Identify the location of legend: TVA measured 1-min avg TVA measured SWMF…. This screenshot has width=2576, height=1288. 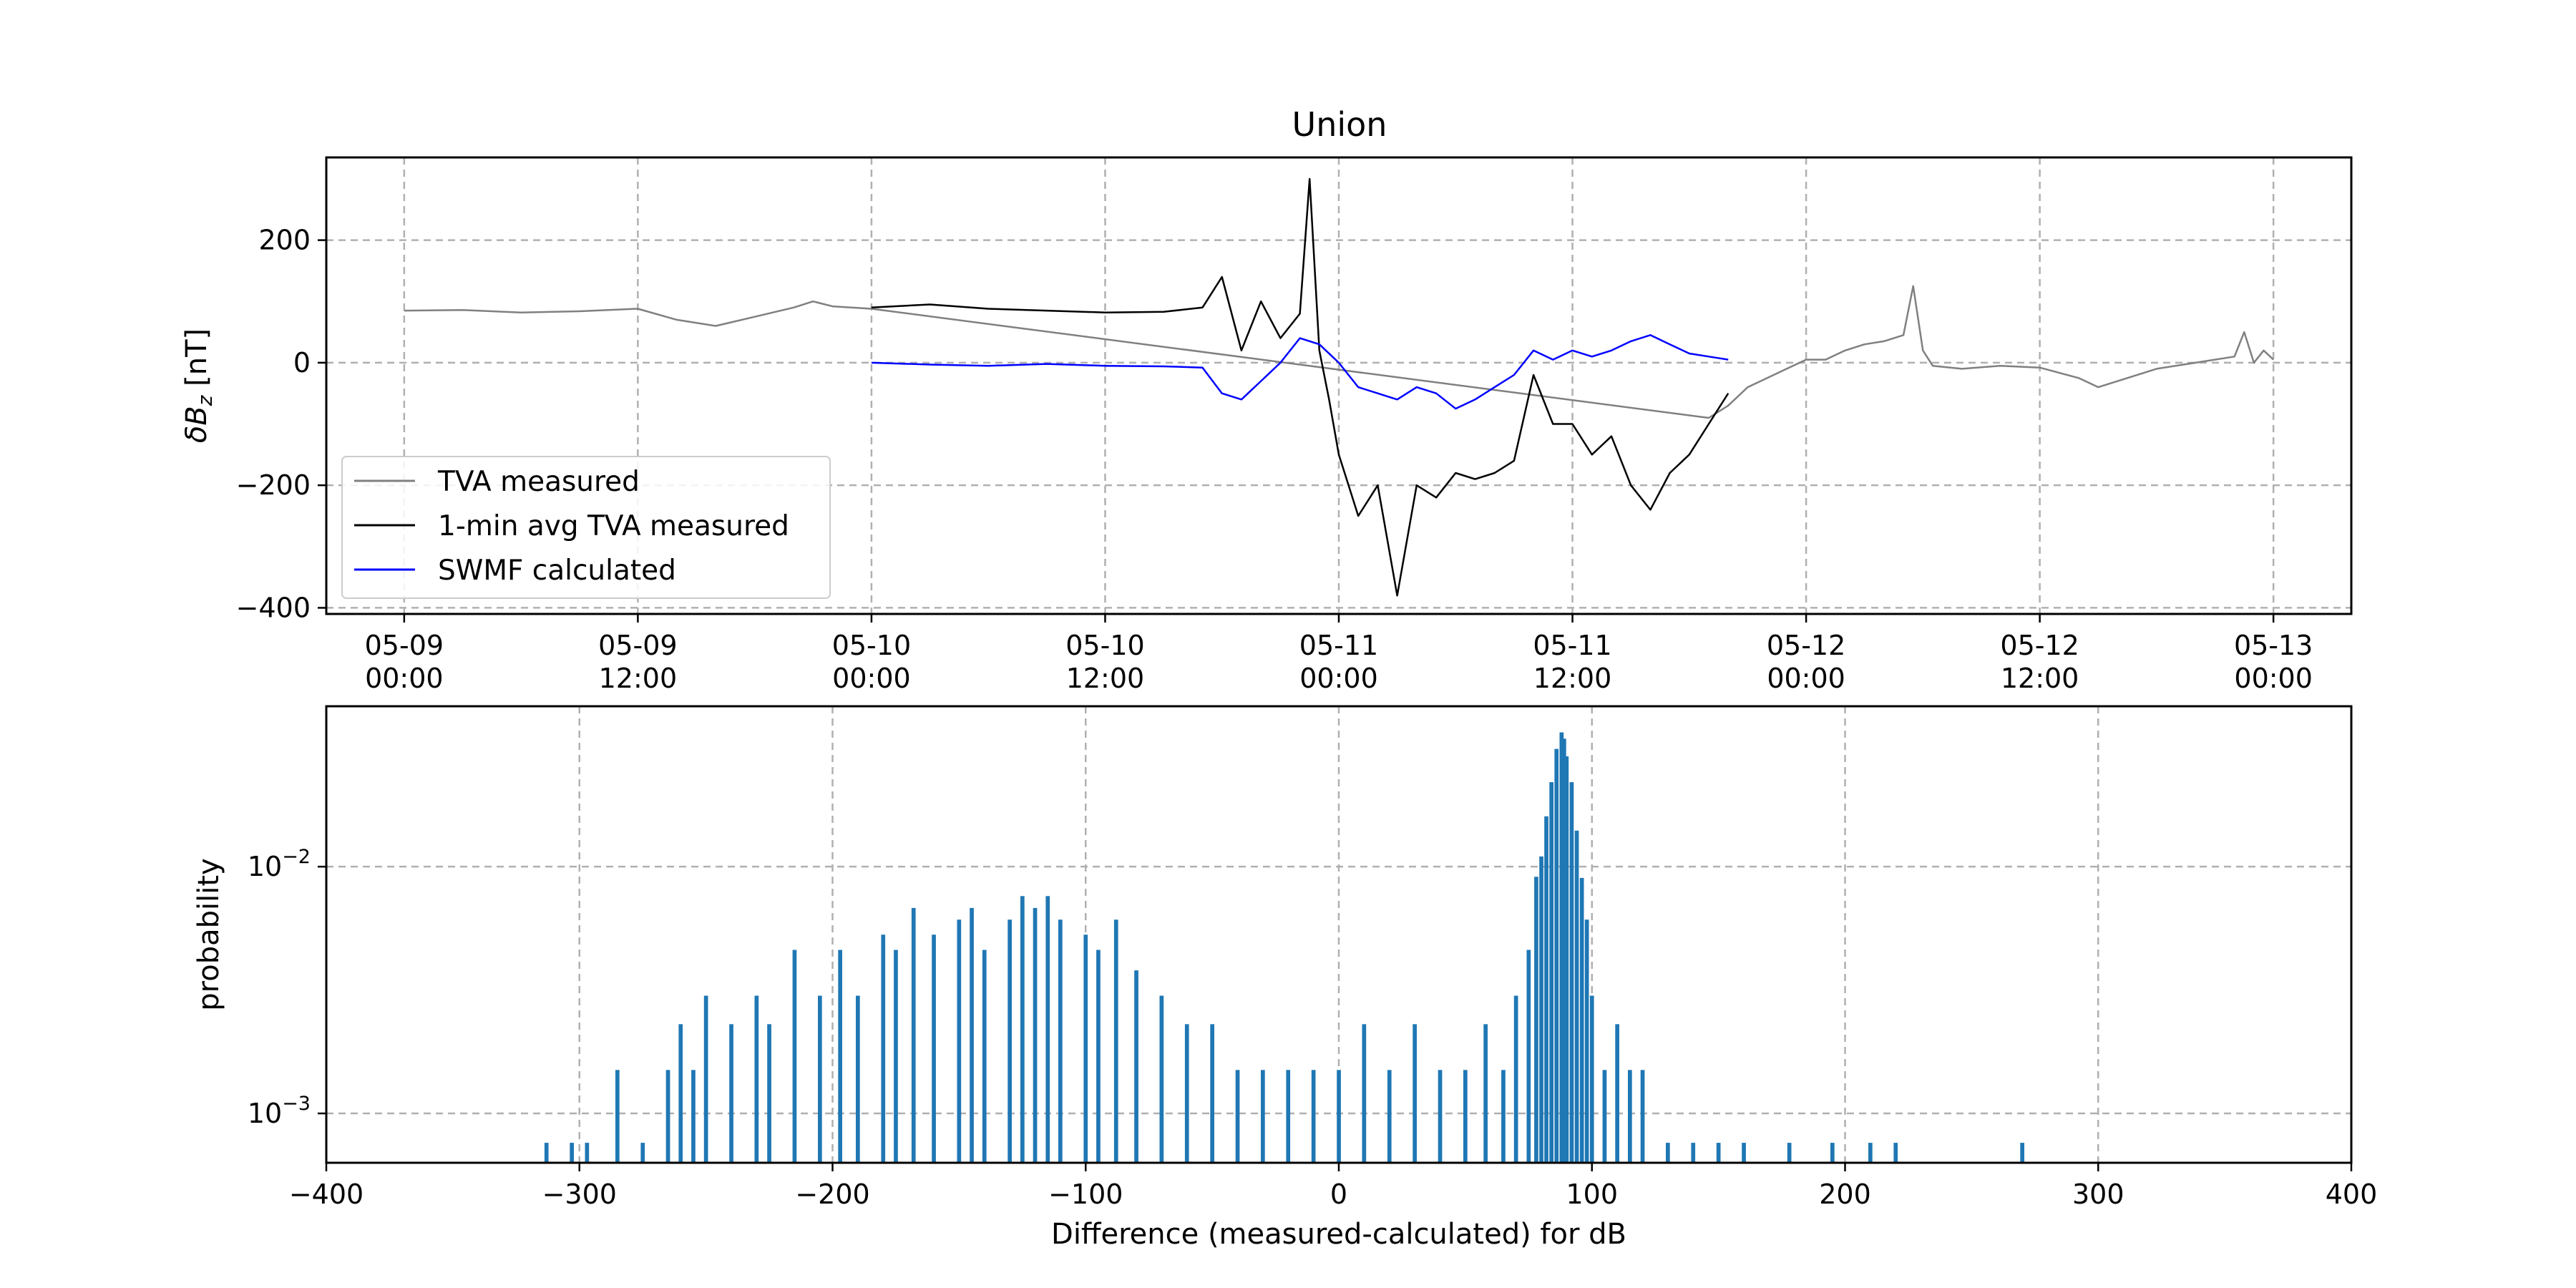
(586, 527).